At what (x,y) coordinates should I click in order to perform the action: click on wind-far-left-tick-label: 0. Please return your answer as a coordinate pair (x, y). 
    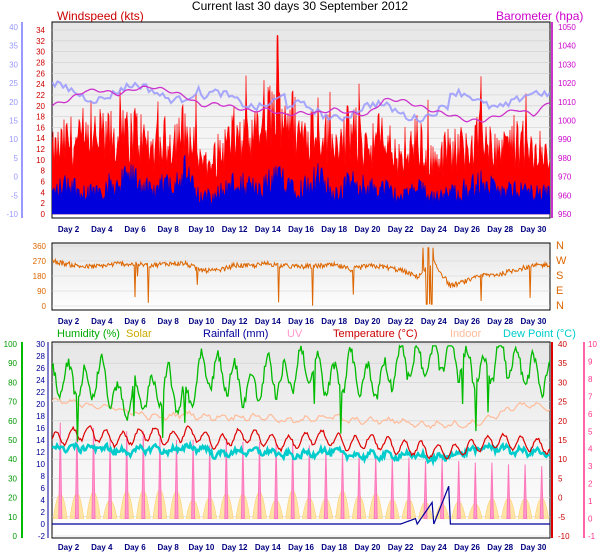
    Looking at the image, I should click on (16, 177).